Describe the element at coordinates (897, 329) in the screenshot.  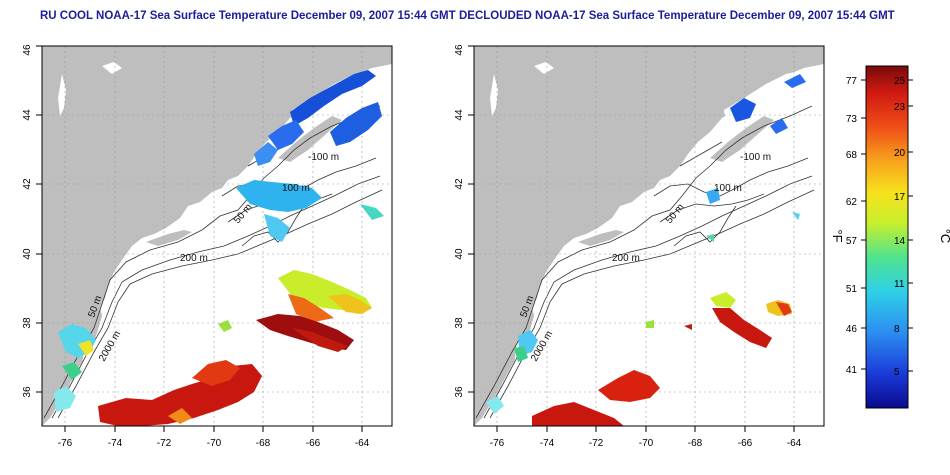
I see `celsius-tick: 8` at that location.